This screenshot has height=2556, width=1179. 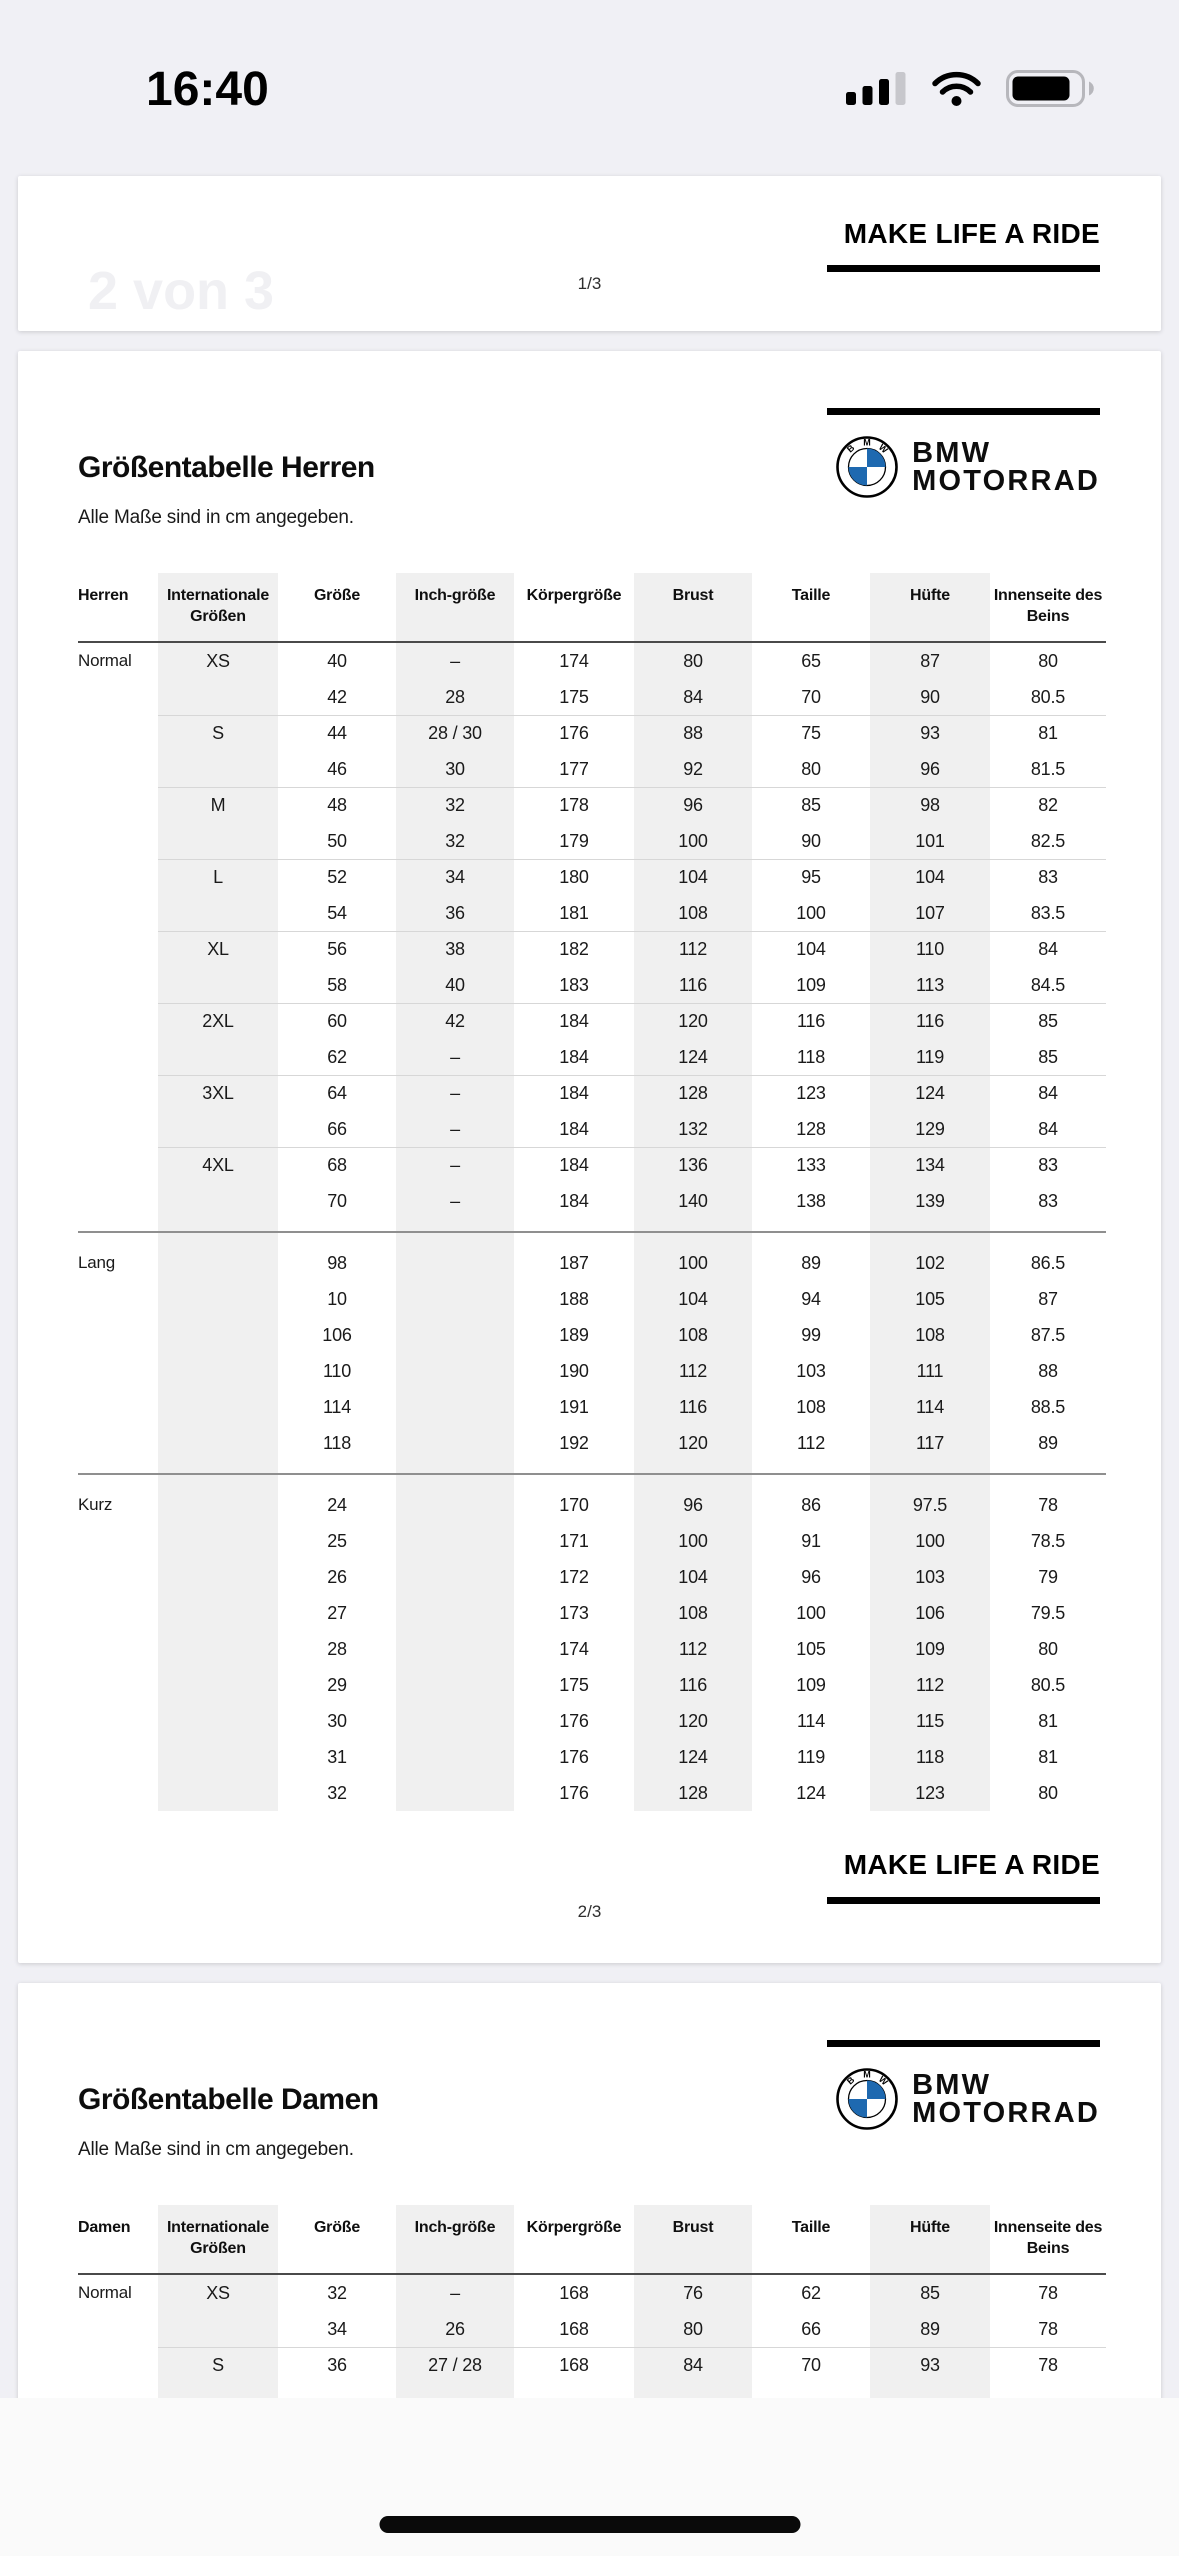 I want to click on table-row: 34 26 168 80 66 89 78, so click(x=592, y=2329).